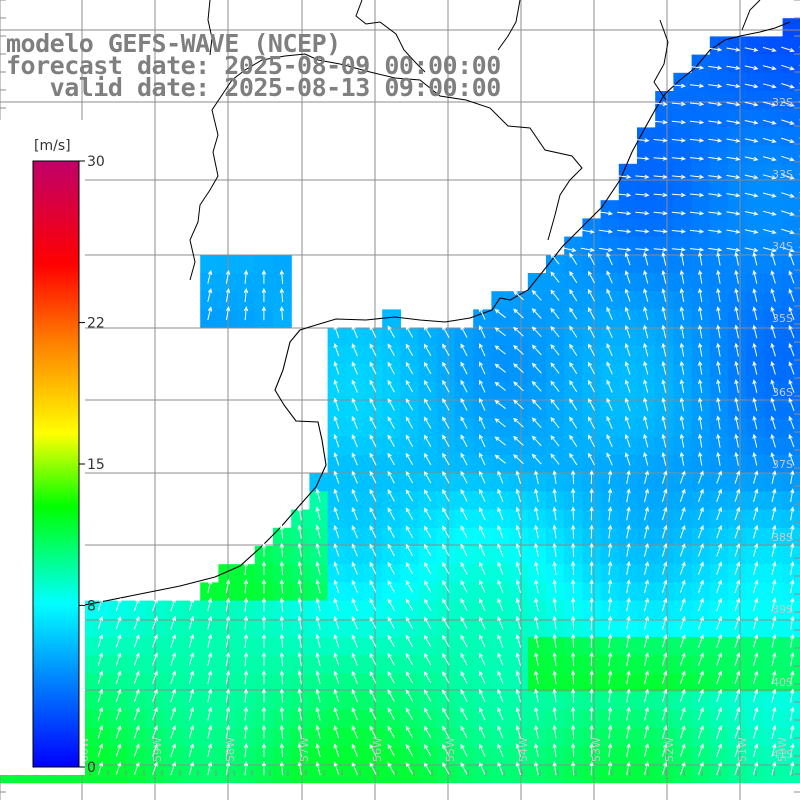  What do you see at coordinates (96, 162) in the screenshot?
I see `colorbar-tick-label: 30` at bounding box center [96, 162].